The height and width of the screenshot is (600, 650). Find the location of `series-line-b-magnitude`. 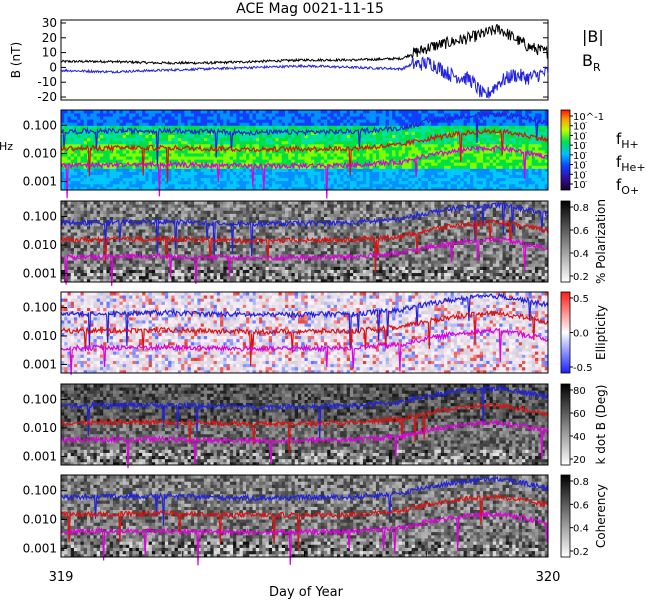

series-line-b-magnitude is located at coordinates (304, 44).